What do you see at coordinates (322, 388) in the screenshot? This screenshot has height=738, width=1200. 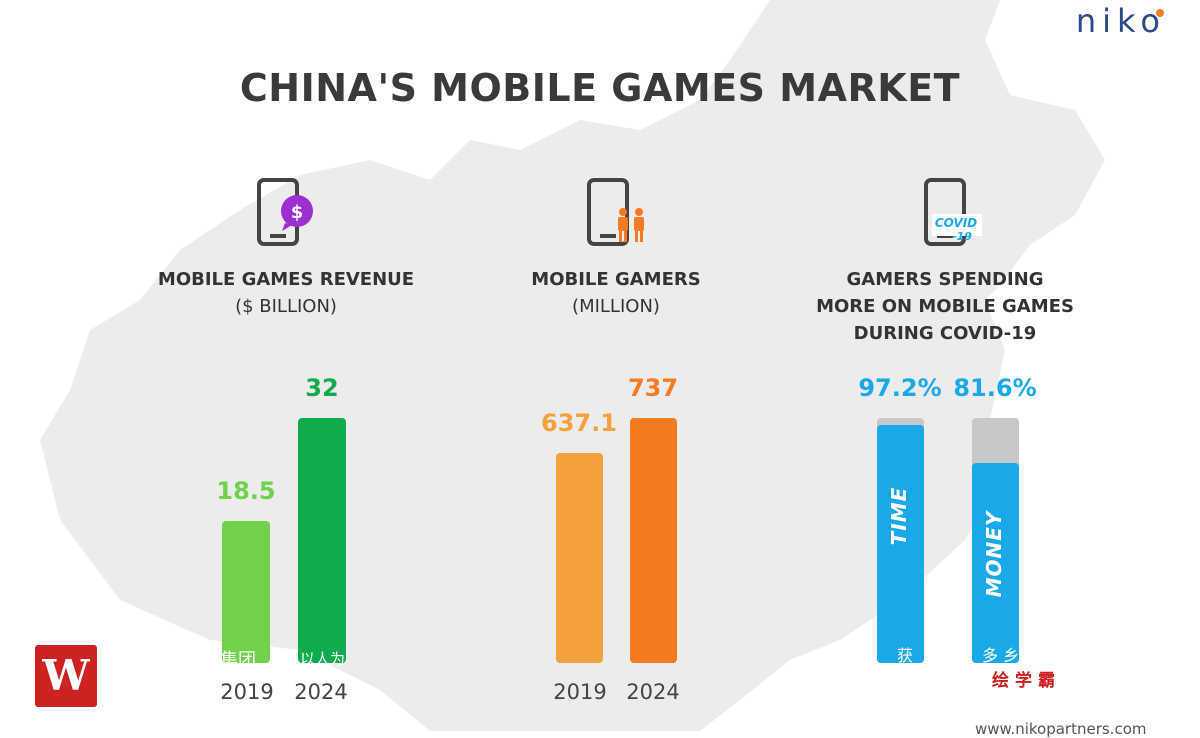 I see `revenue-2024-value: 32` at bounding box center [322, 388].